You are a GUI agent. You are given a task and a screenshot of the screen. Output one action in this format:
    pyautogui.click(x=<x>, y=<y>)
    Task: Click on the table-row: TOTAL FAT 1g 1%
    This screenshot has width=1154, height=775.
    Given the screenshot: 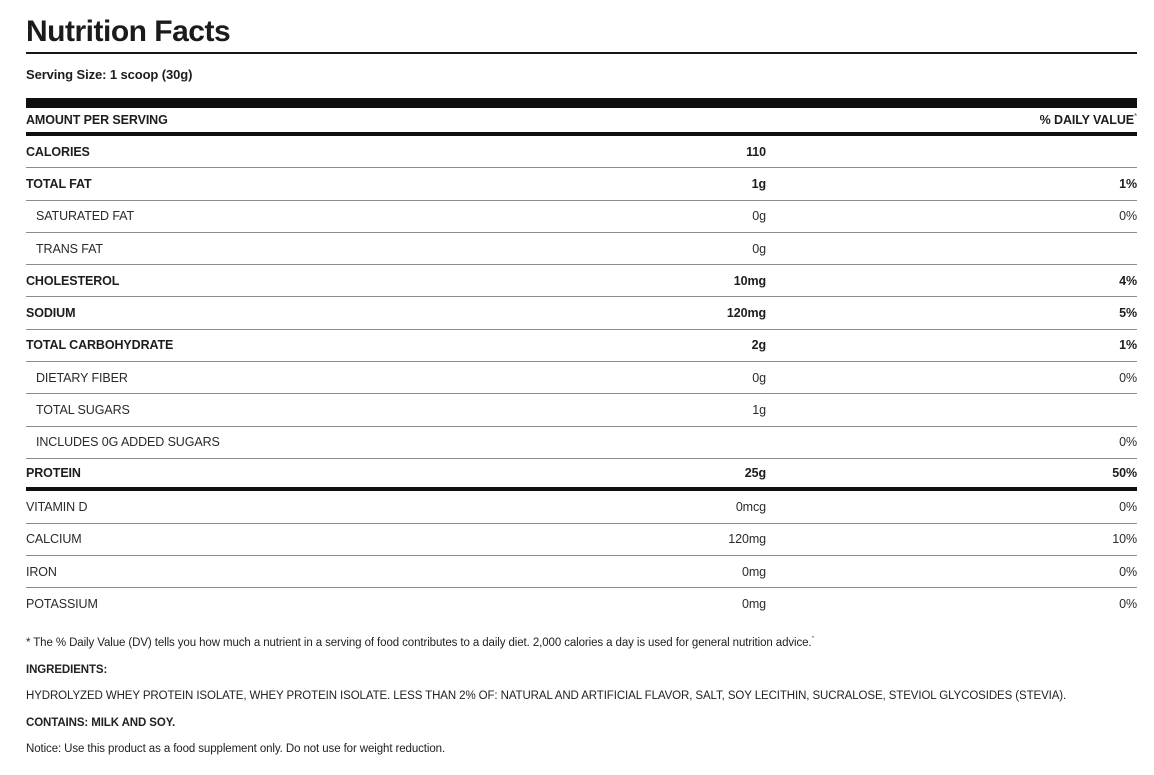 What is the action you would take?
    pyautogui.click(x=581, y=184)
    